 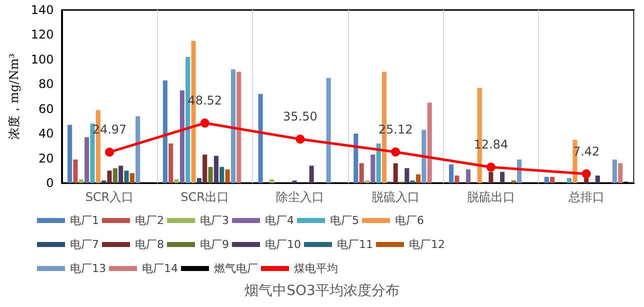 What do you see at coordinates (236, 268) in the screenshot?
I see `legend-label: 燃气电厂` at bounding box center [236, 268].